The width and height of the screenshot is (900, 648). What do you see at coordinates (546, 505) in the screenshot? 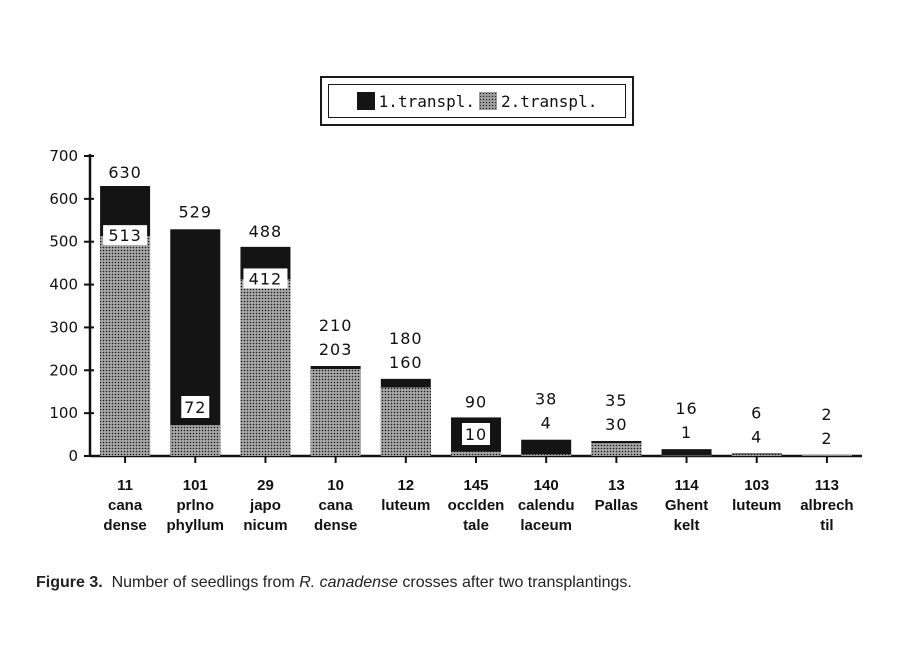
I see `x-category-label: calendu` at bounding box center [546, 505].